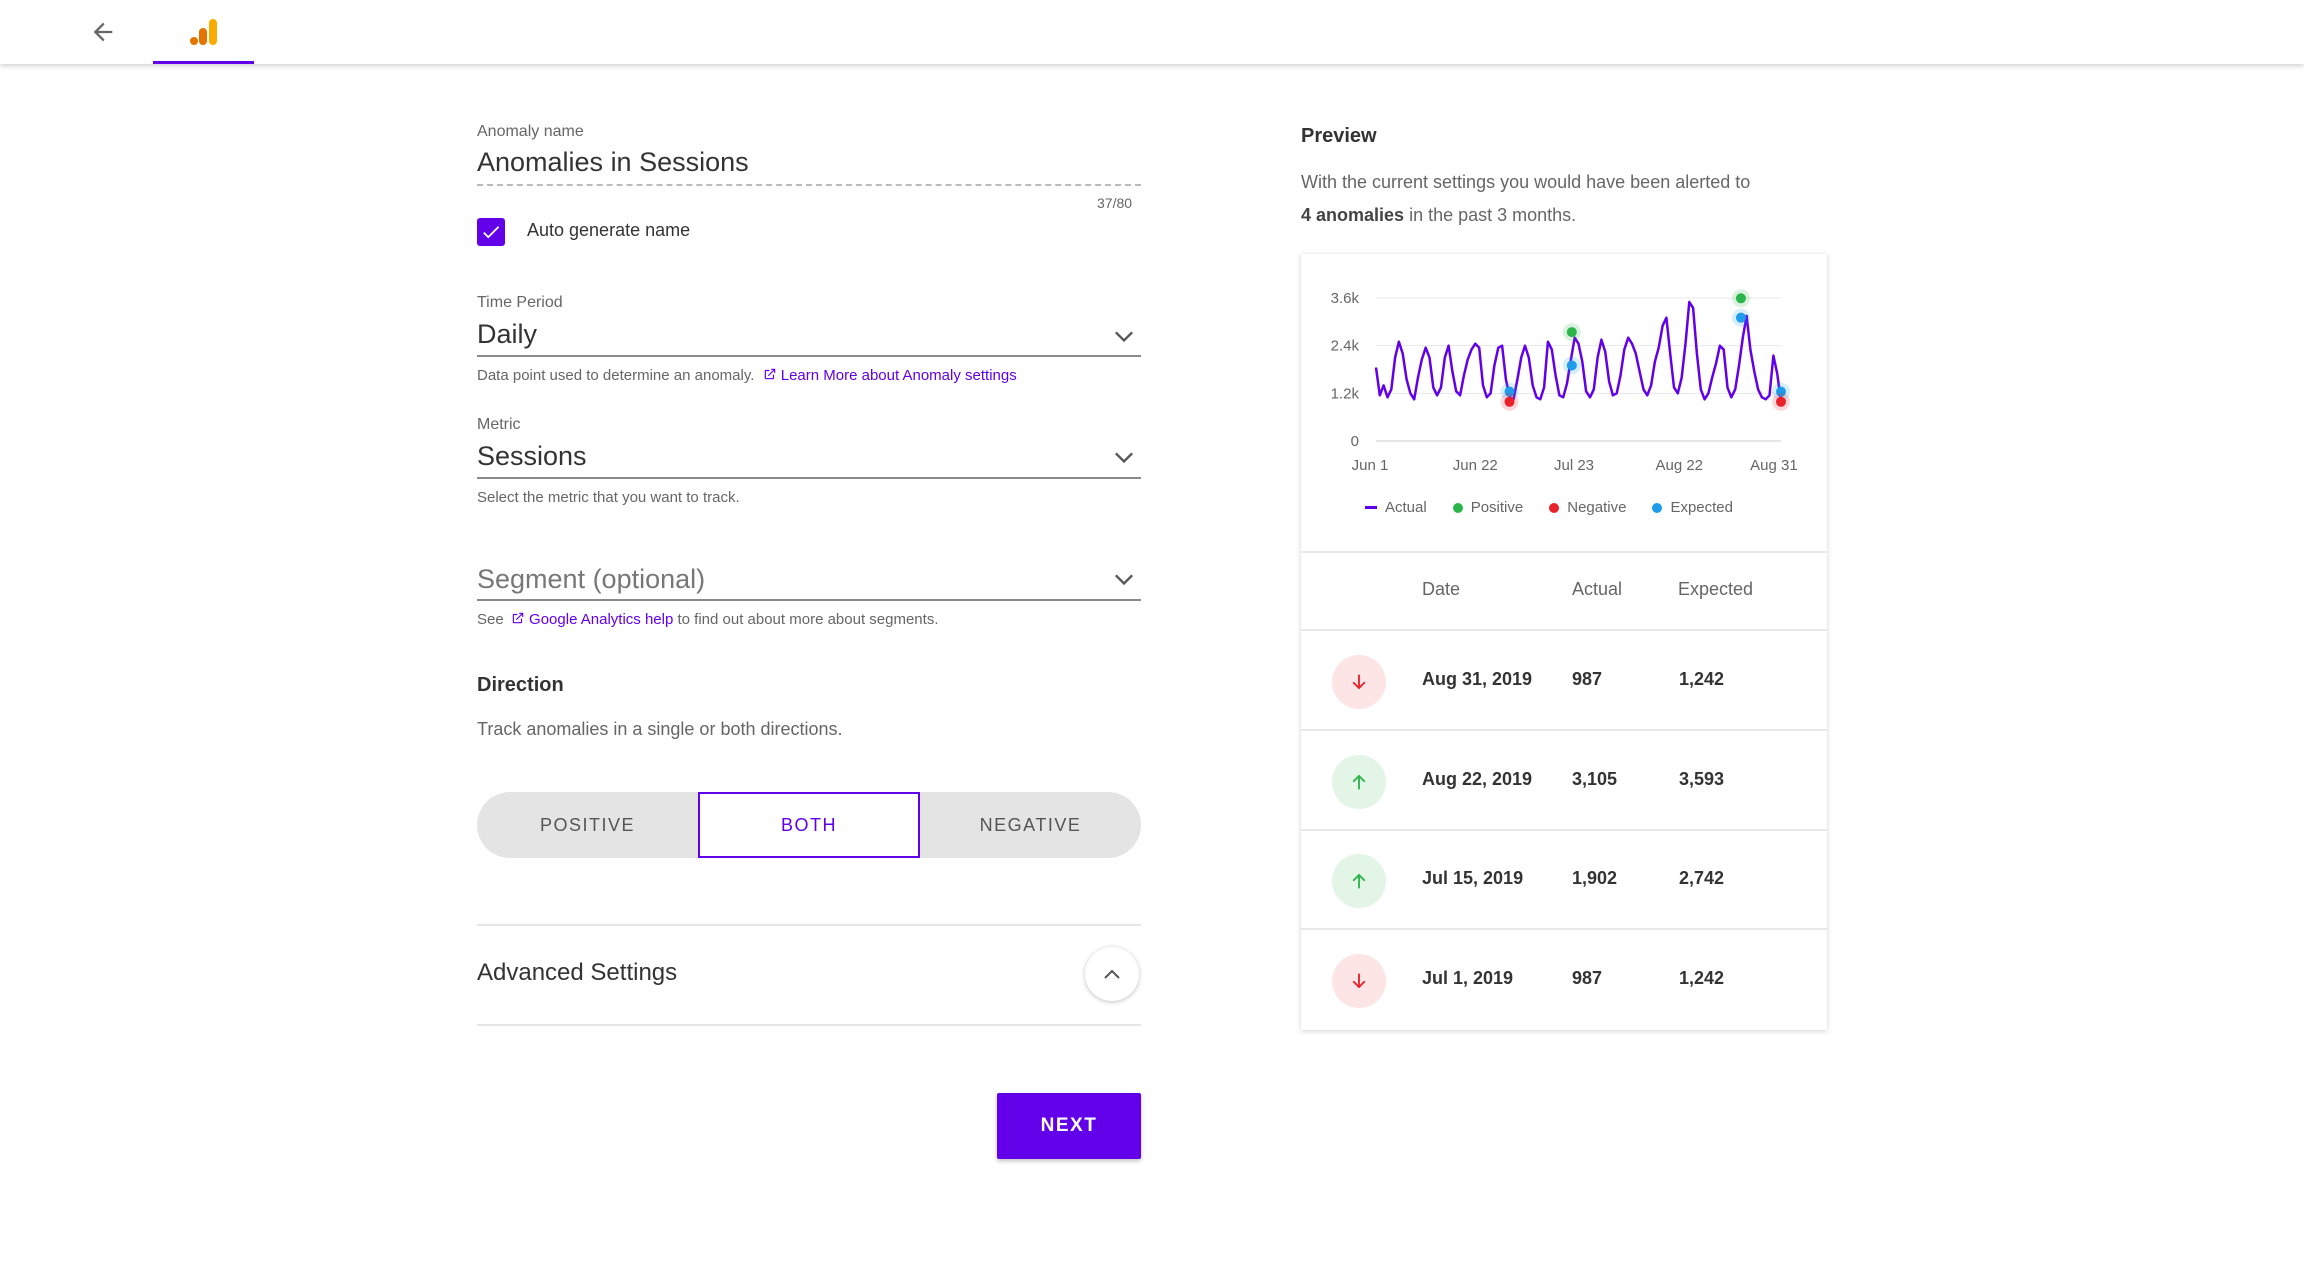 Image resolution: width=2304 pixels, height=1262 pixels. Describe the element at coordinates (532, 456) in the screenshot. I see `metric-select: Sessions` at that location.